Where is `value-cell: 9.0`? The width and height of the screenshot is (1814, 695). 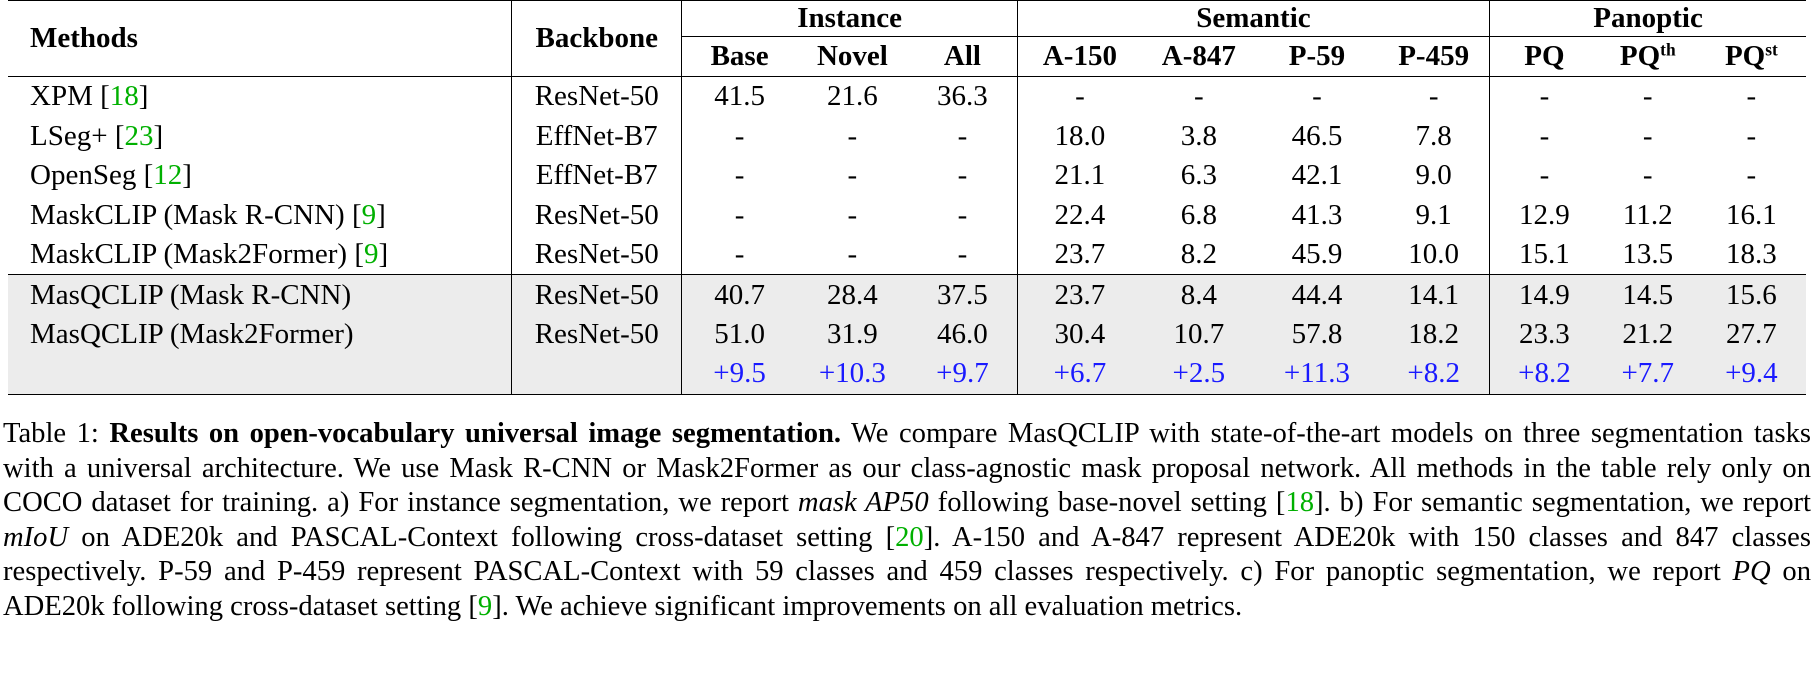
value-cell: 9.0 is located at coordinates (1433, 175).